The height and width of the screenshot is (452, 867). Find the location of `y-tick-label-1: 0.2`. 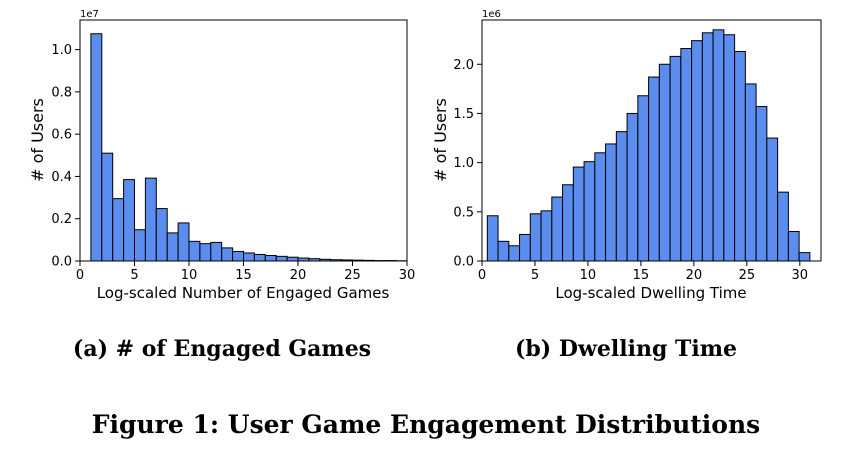

y-tick-label-1: 0.2 is located at coordinates (61, 219).